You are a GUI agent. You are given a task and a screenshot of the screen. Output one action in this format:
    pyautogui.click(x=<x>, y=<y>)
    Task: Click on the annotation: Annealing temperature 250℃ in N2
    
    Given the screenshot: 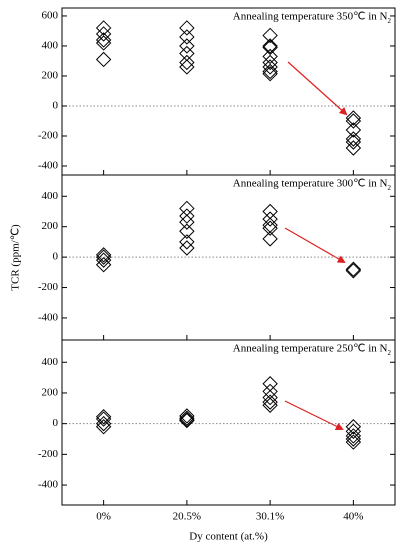 What is the action you would take?
    pyautogui.click(x=312, y=350)
    